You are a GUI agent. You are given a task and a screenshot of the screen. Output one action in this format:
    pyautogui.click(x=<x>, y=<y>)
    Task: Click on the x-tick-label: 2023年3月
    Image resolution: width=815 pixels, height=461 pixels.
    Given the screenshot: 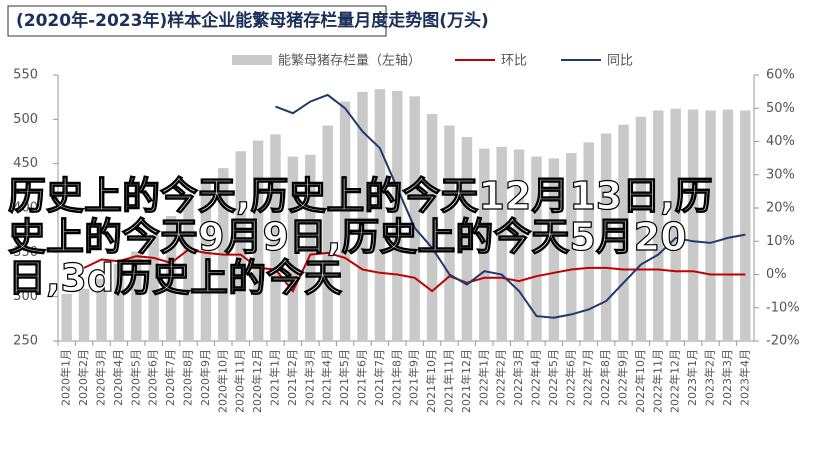 What is the action you would take?
    pyautogui.click(x=727, y=377)
    